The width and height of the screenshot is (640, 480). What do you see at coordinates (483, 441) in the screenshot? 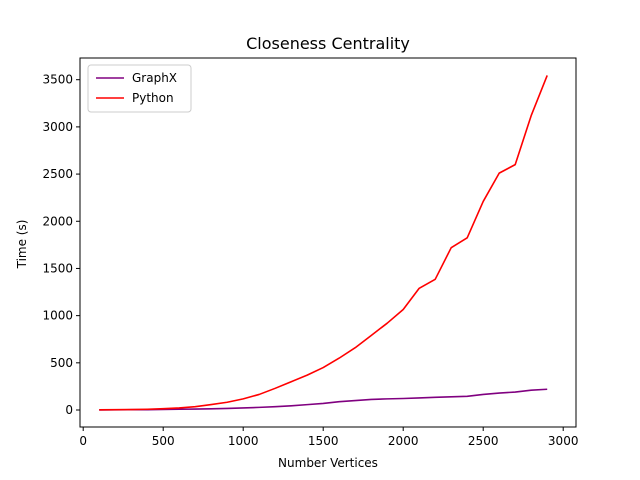
I see `x-tick-label: 2500` at bounding box center [483, 441].